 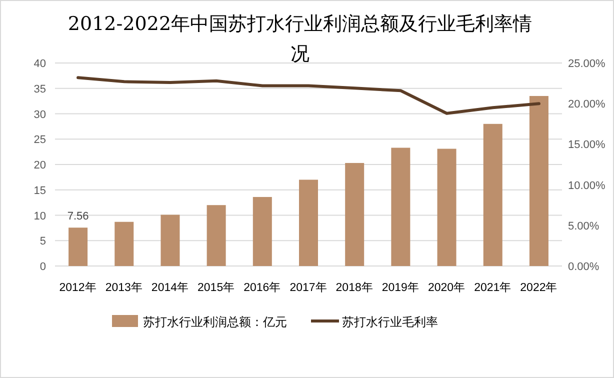 What do you see at coordinates (40, 114) in the screenshot?
I see `y-tick-label: 30` at bounding box center [40, 114].